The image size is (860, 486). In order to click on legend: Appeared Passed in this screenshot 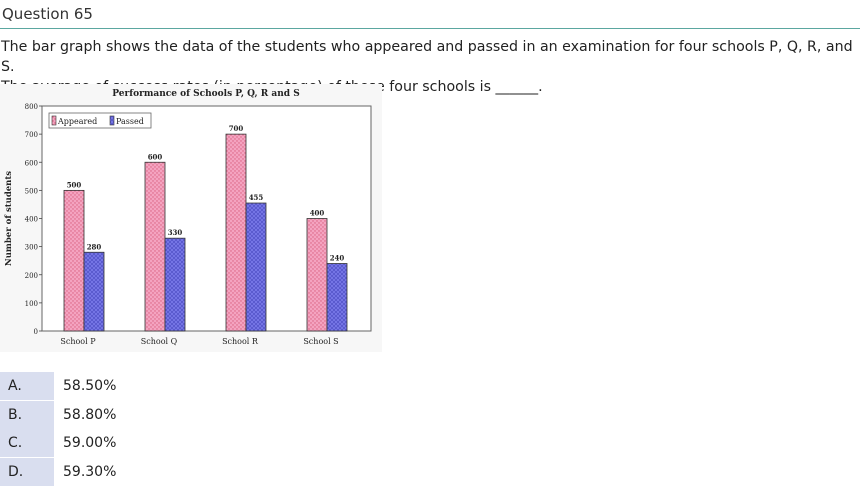, I will do `click(100, 120)`.